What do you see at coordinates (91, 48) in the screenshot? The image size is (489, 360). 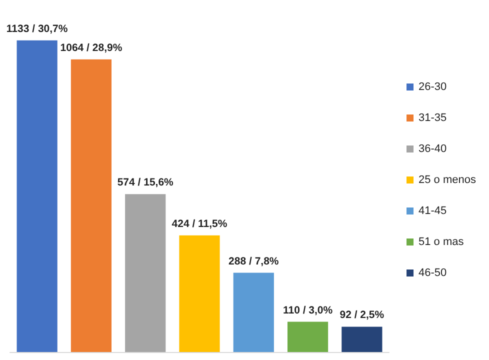 I see `data-label: 1064 / 28,9%` at bounding box center [91, 48].